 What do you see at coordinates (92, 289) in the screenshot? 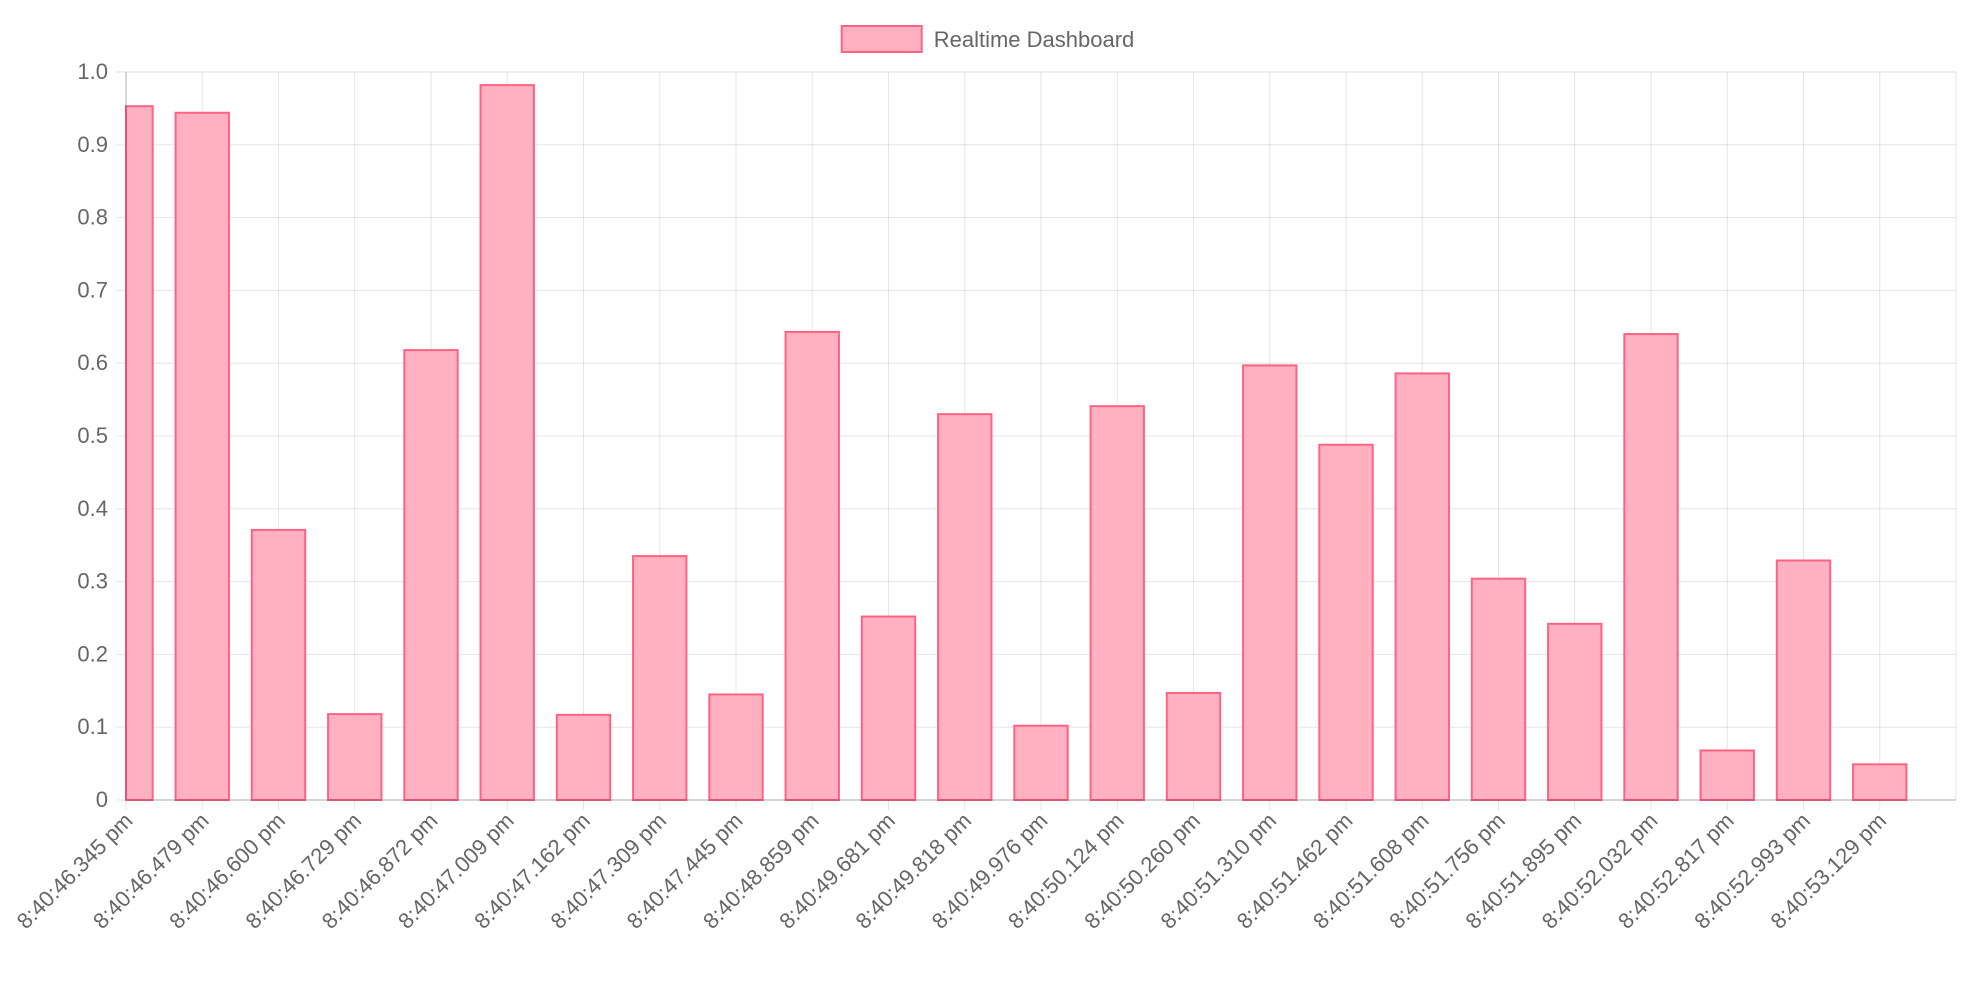
I see `y-tick-label: 0.7` at bounding box center [92, 289].